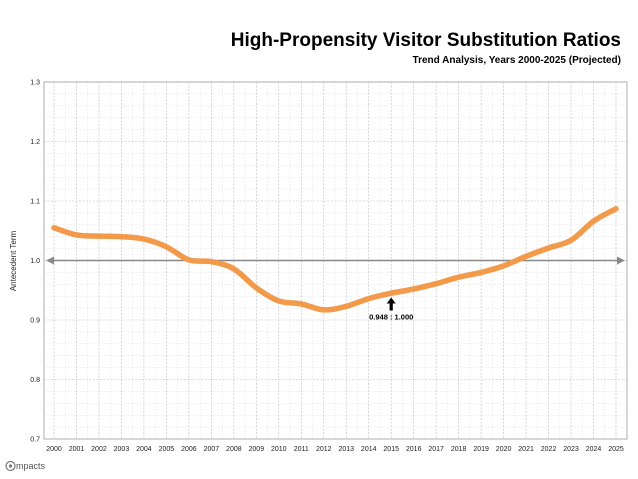  Describe the element at coordinates (549, 449) in the screenshot. I see `x-tick-label: 2022` at that location.